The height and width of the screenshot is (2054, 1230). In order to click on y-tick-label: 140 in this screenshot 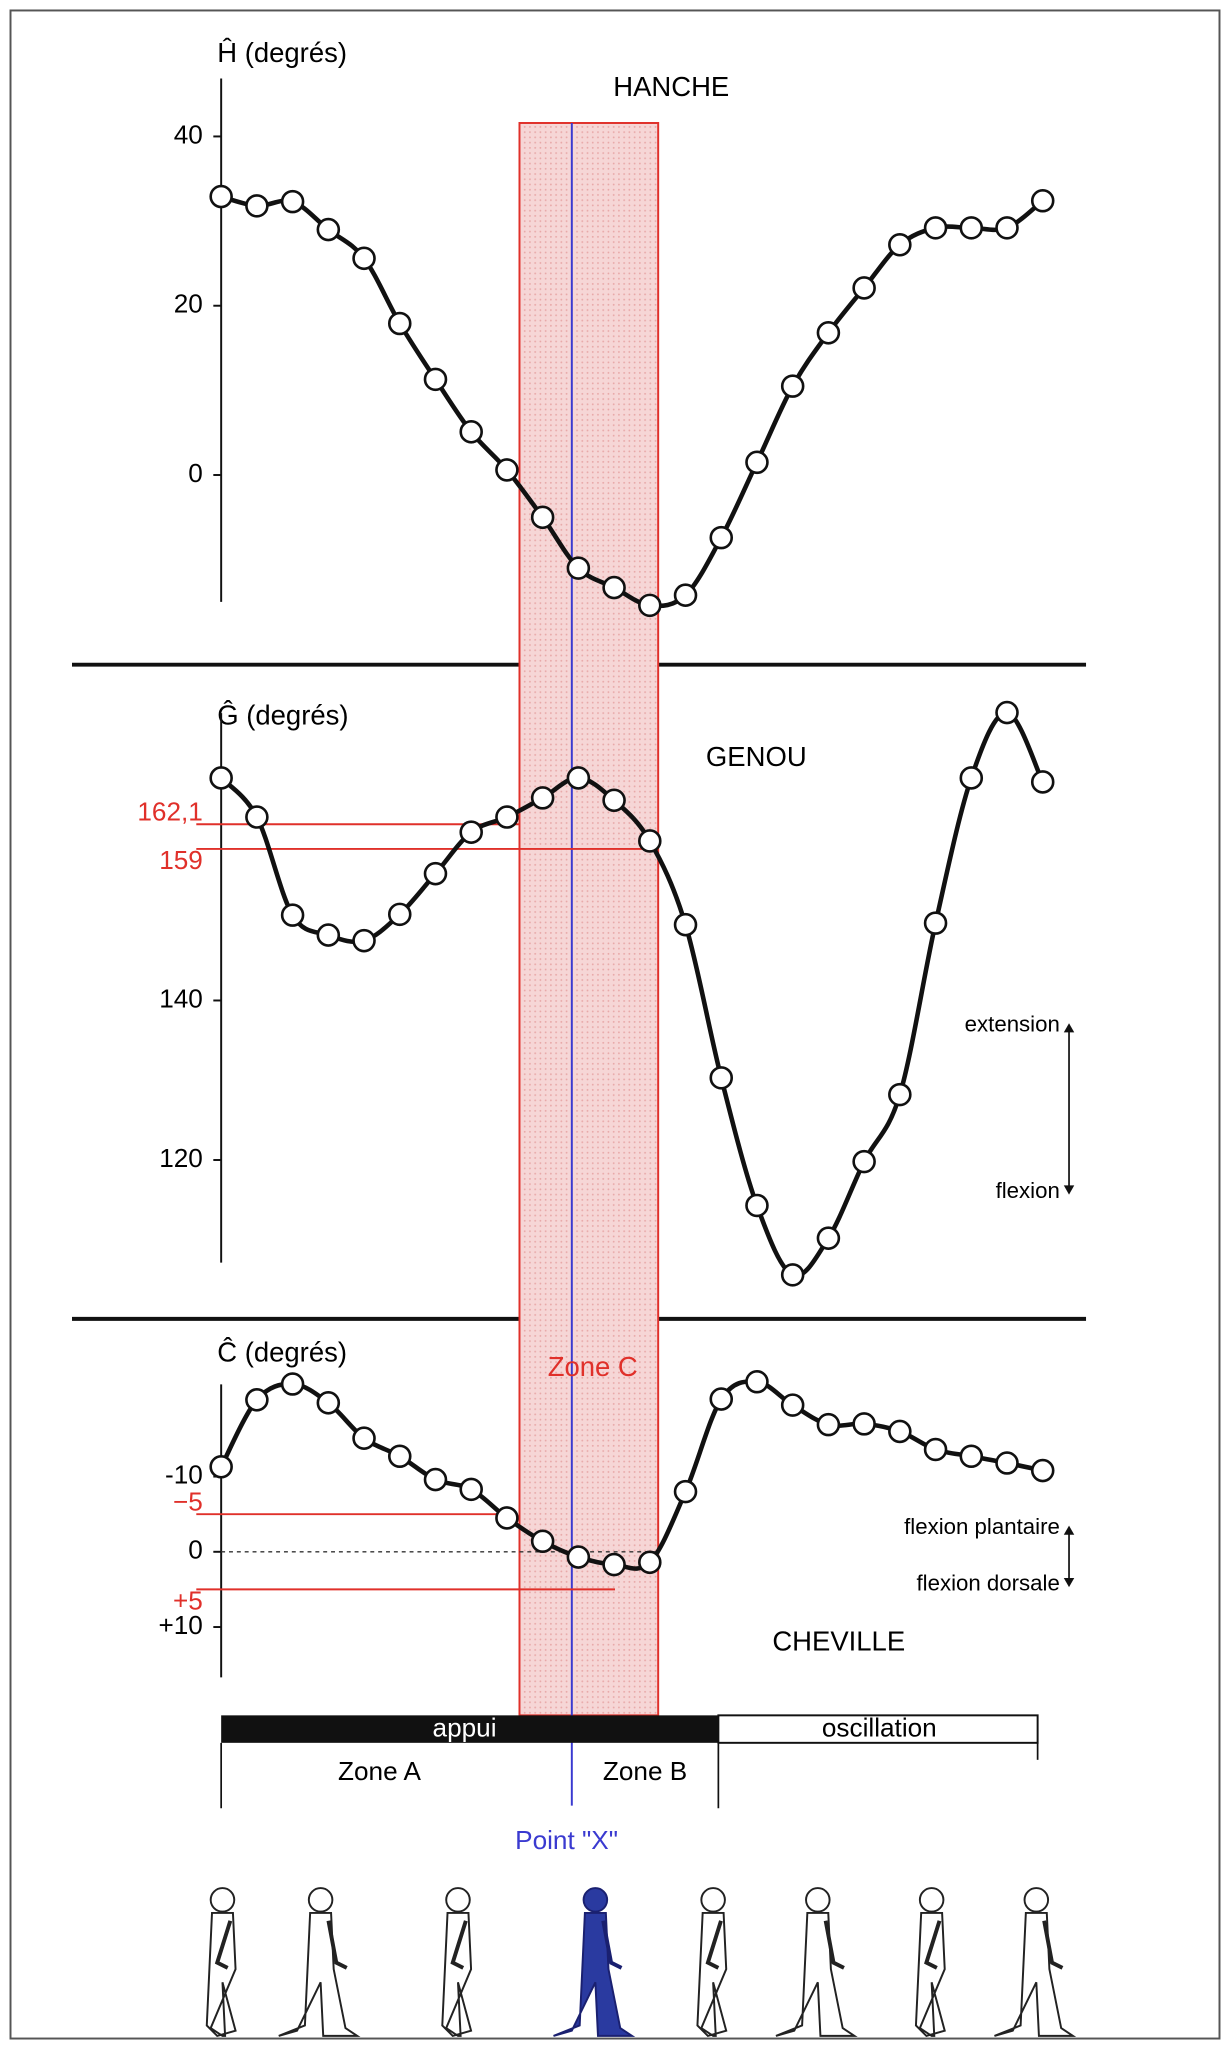, I will do `click(181, 998)`.